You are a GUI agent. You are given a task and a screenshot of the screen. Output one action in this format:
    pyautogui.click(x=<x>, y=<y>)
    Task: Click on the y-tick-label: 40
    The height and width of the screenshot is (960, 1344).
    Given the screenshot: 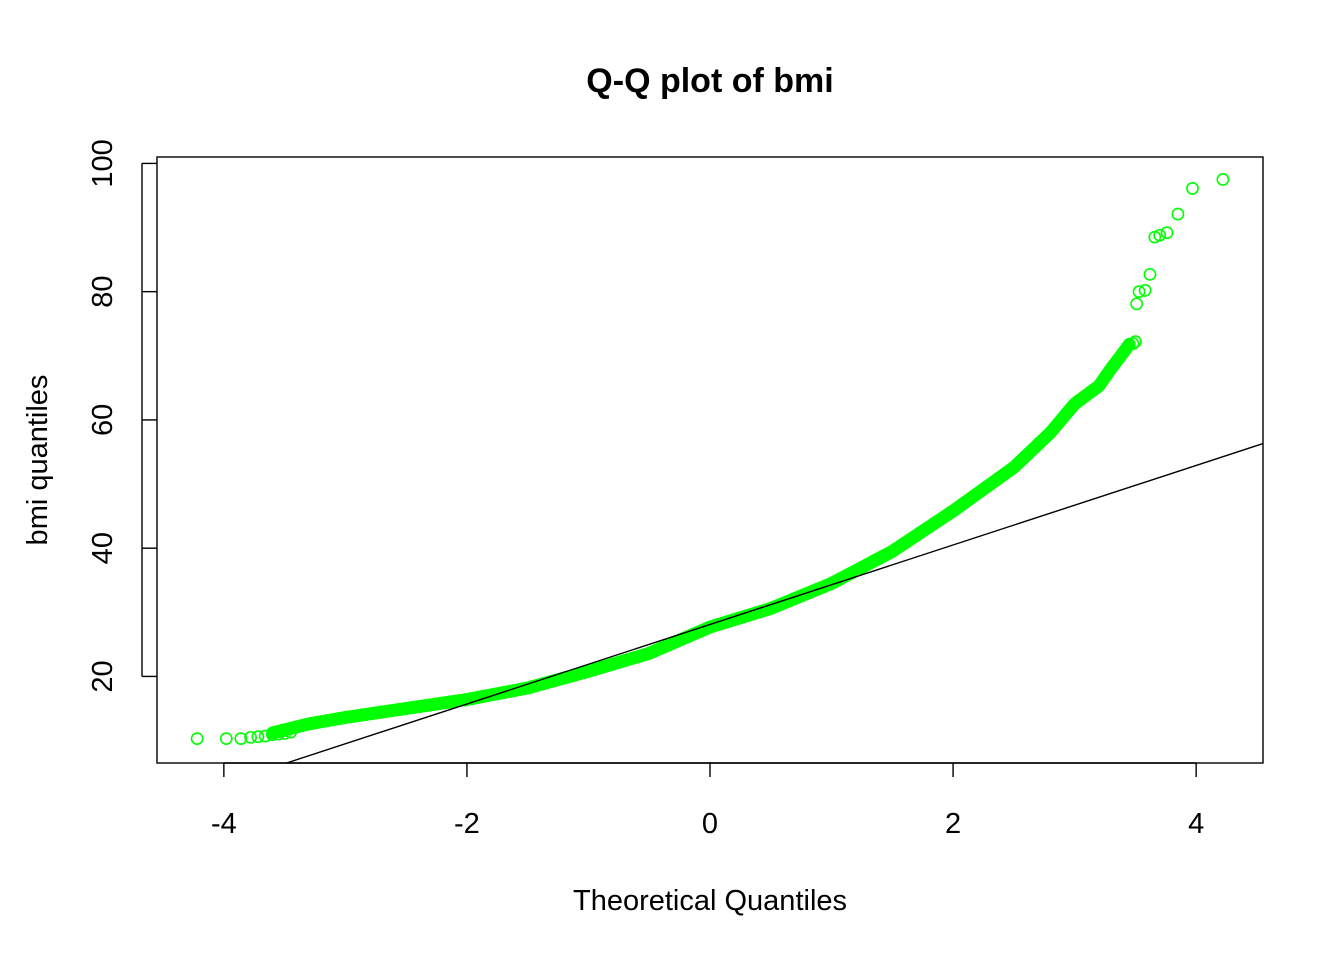 What is the action you would take?
    pyautogui.click(x=103, y=548)
    